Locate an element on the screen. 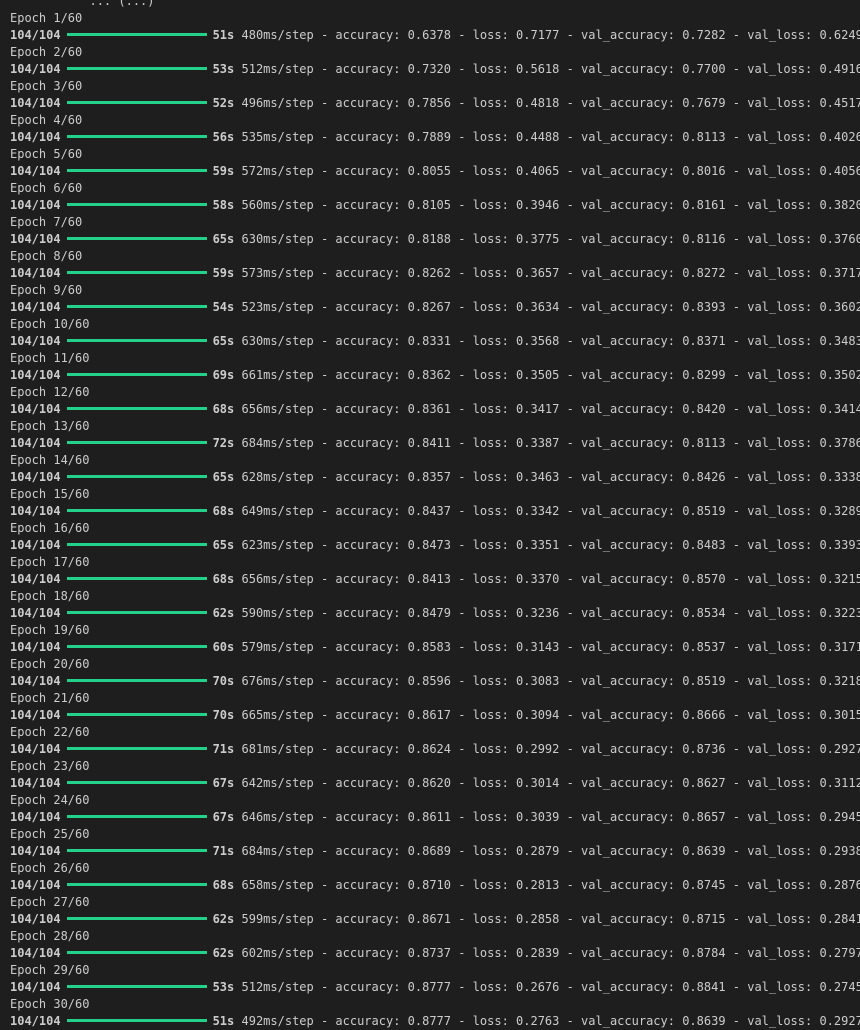  epoch-label: Epoch 9/60 is located at coordinates (46, 290).